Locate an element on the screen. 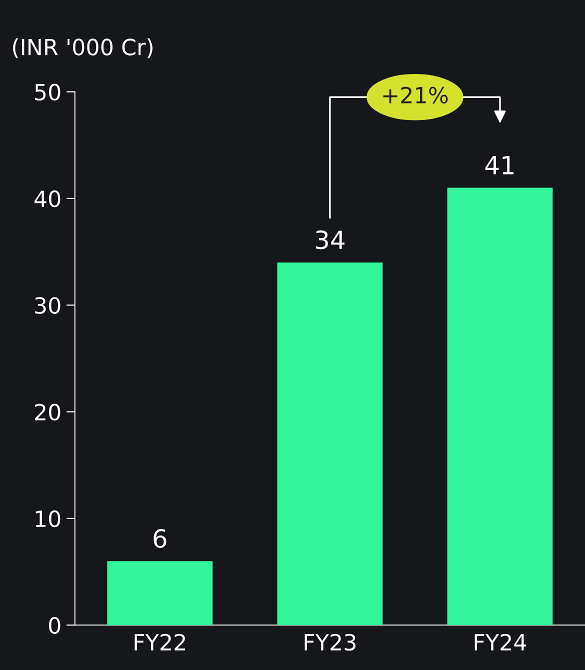 Image resolution: width=585 pixels, height=670 pixels. x-tick-label: FY23 is located at coordinates (330, 642).